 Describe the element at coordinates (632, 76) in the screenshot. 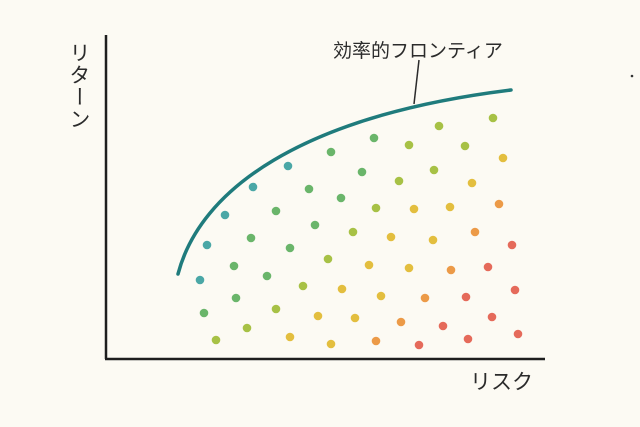

I see `stray-dot` at that location.